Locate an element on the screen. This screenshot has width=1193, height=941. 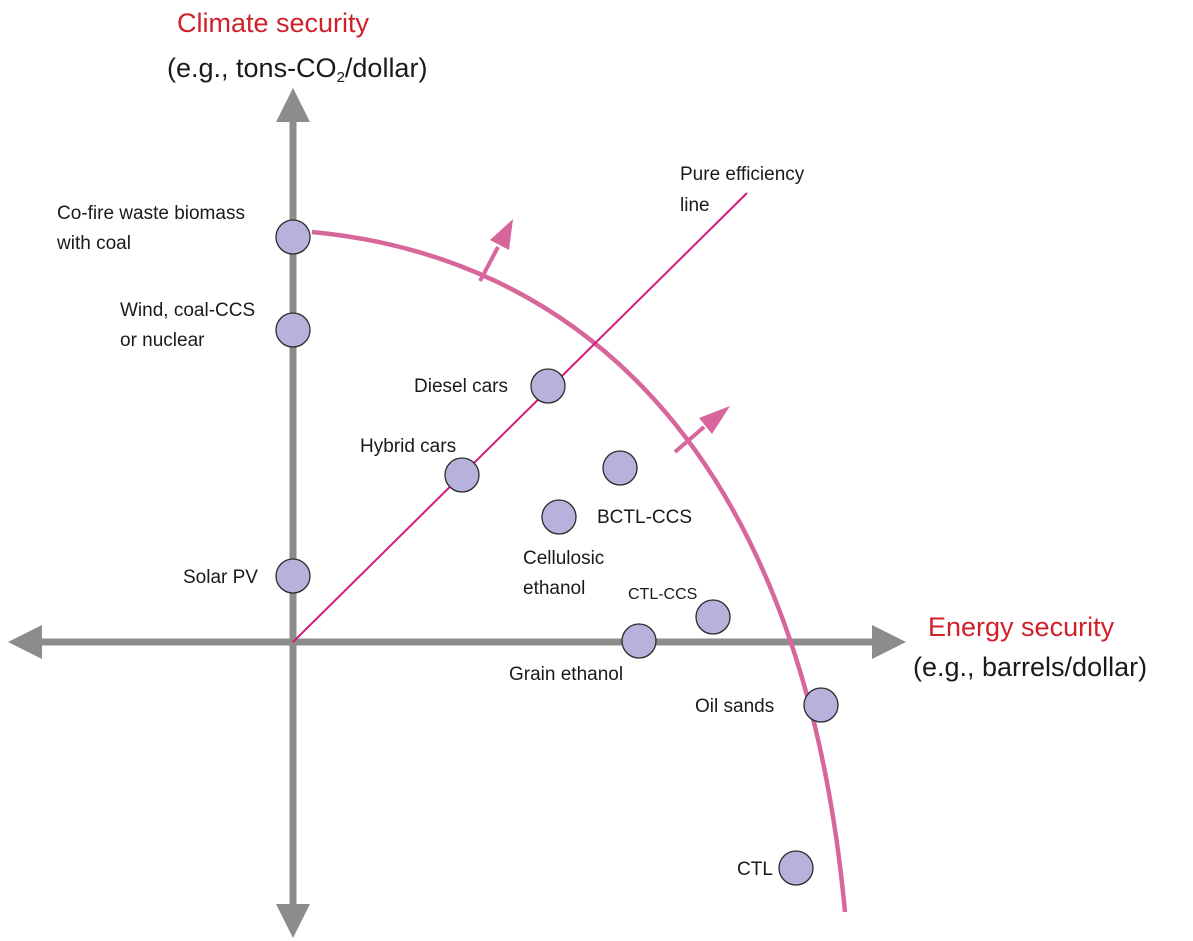
label-wind-1: Wind, coal-CCS is located at coordinates (187, 310).